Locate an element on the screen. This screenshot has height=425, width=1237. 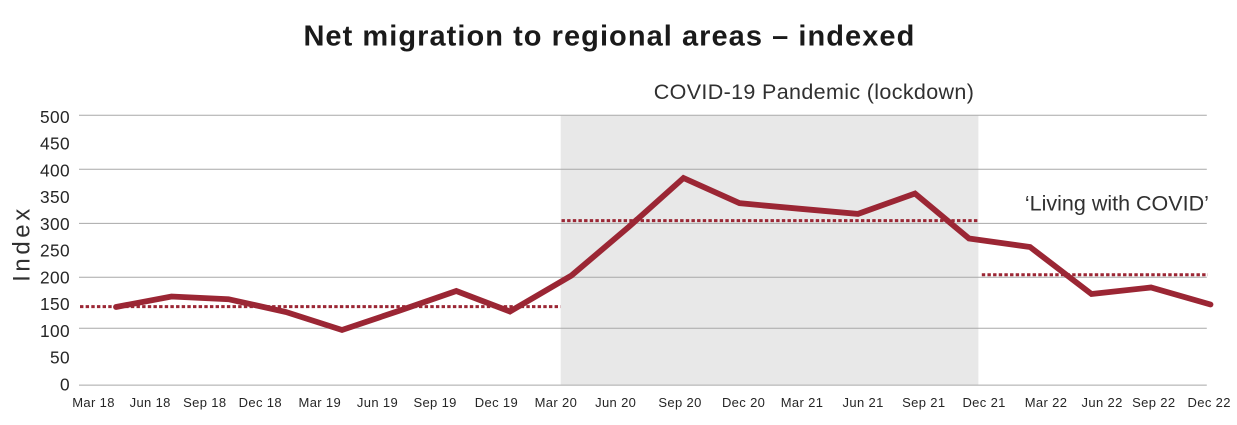
svg-text: 250 is located at coordinates (55, 251).